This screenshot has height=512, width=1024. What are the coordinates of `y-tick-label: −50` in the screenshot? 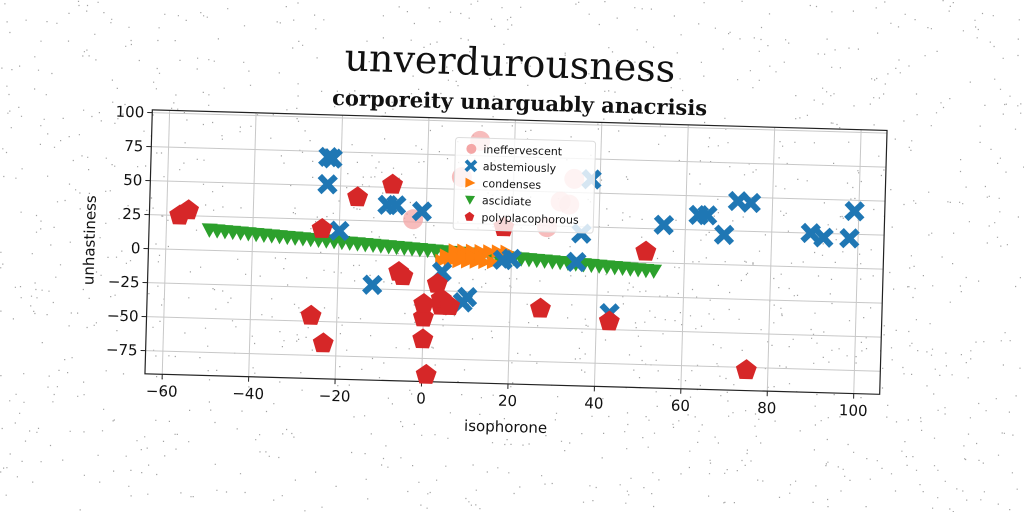 It's located at (123, 316).